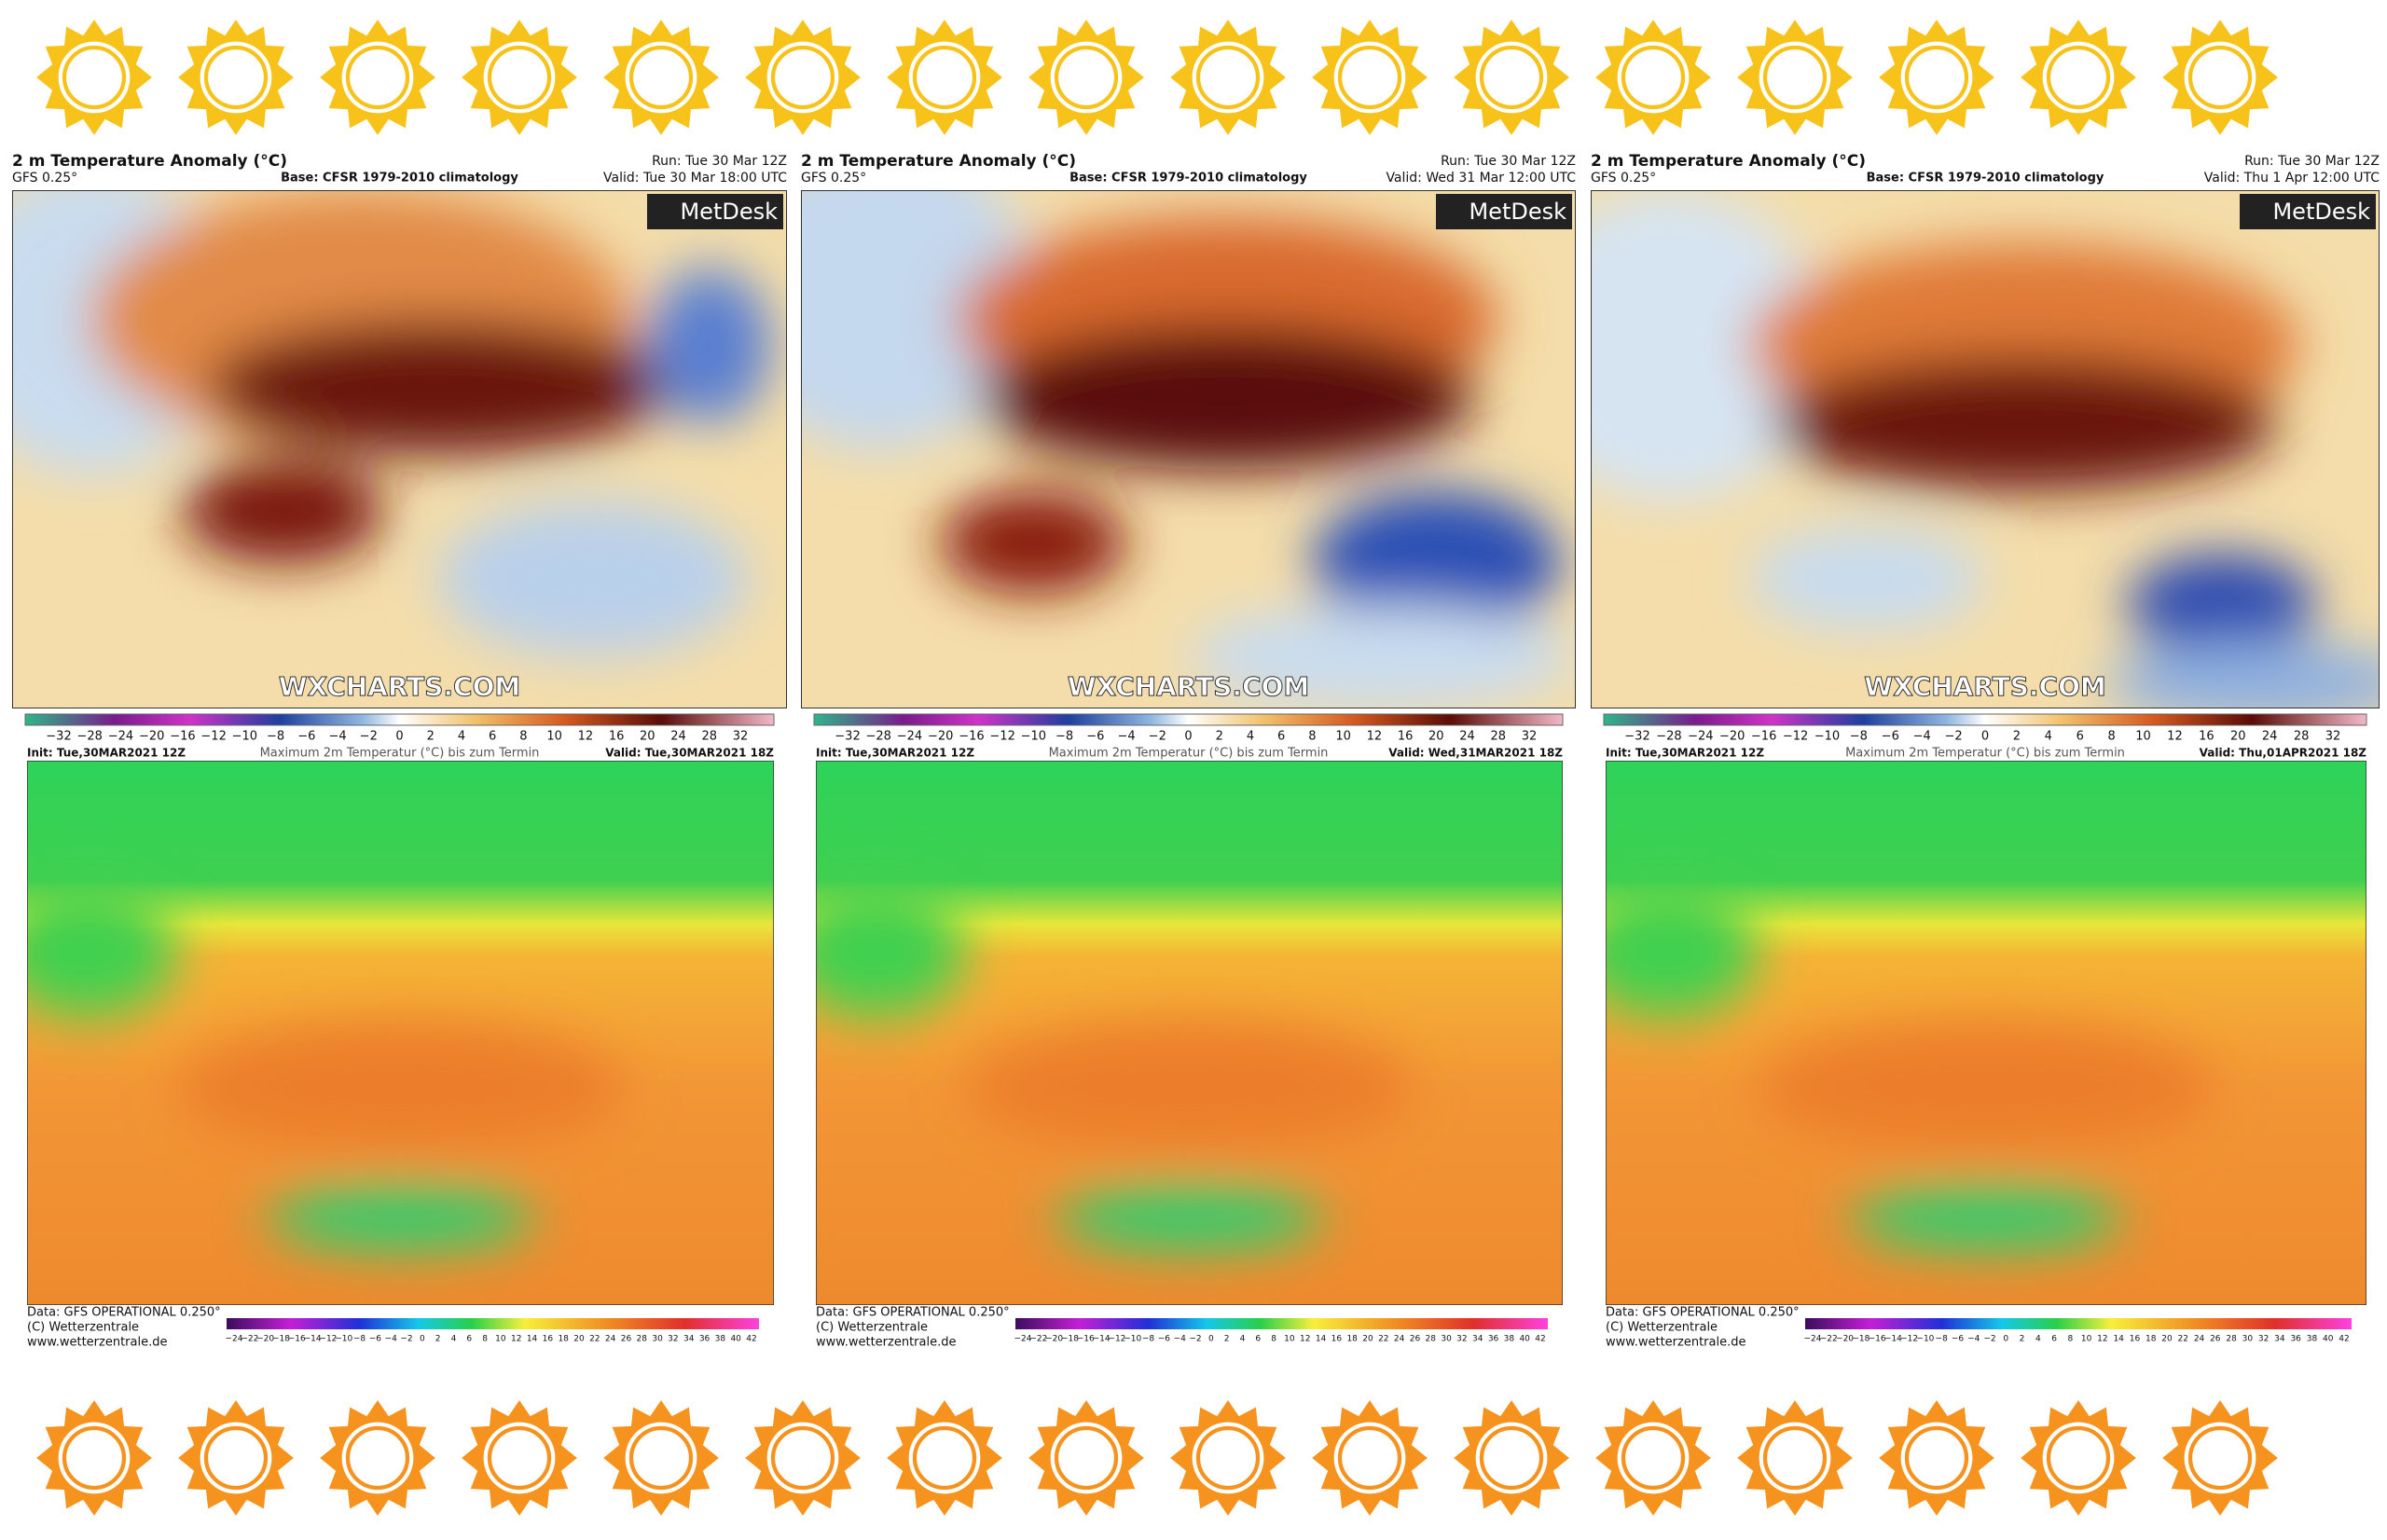 This screenshot has width=2387, height=1540. What do you see at coordinates (1893, 1339) in the screenshot?
I see `colorbar-label: −14` at bounding box center [1893, 1339].